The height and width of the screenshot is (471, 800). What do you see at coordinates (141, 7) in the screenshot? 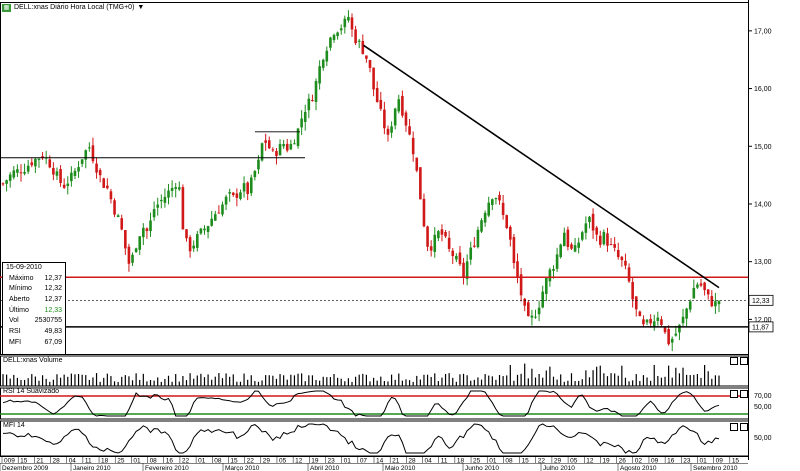
I see `title-dropdown-icon: ▼` at bounding box center [141, 7].